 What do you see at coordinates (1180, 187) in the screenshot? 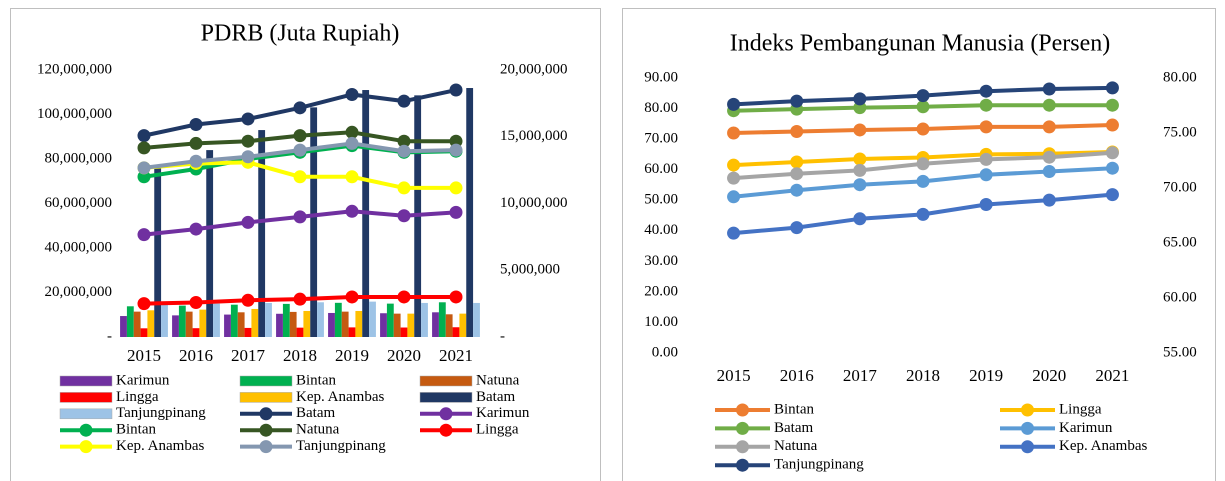
I see `y2-tick-label: 70.00` at bounding box center [1180, 187].